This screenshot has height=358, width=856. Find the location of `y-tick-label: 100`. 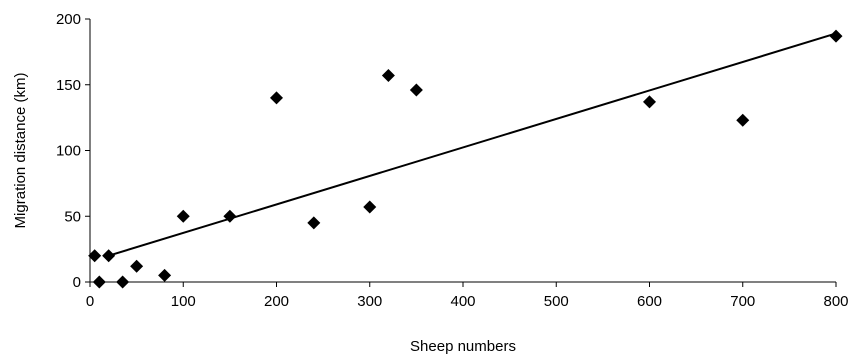

y-tick-label: 100 is located at coordinates (68, 151).